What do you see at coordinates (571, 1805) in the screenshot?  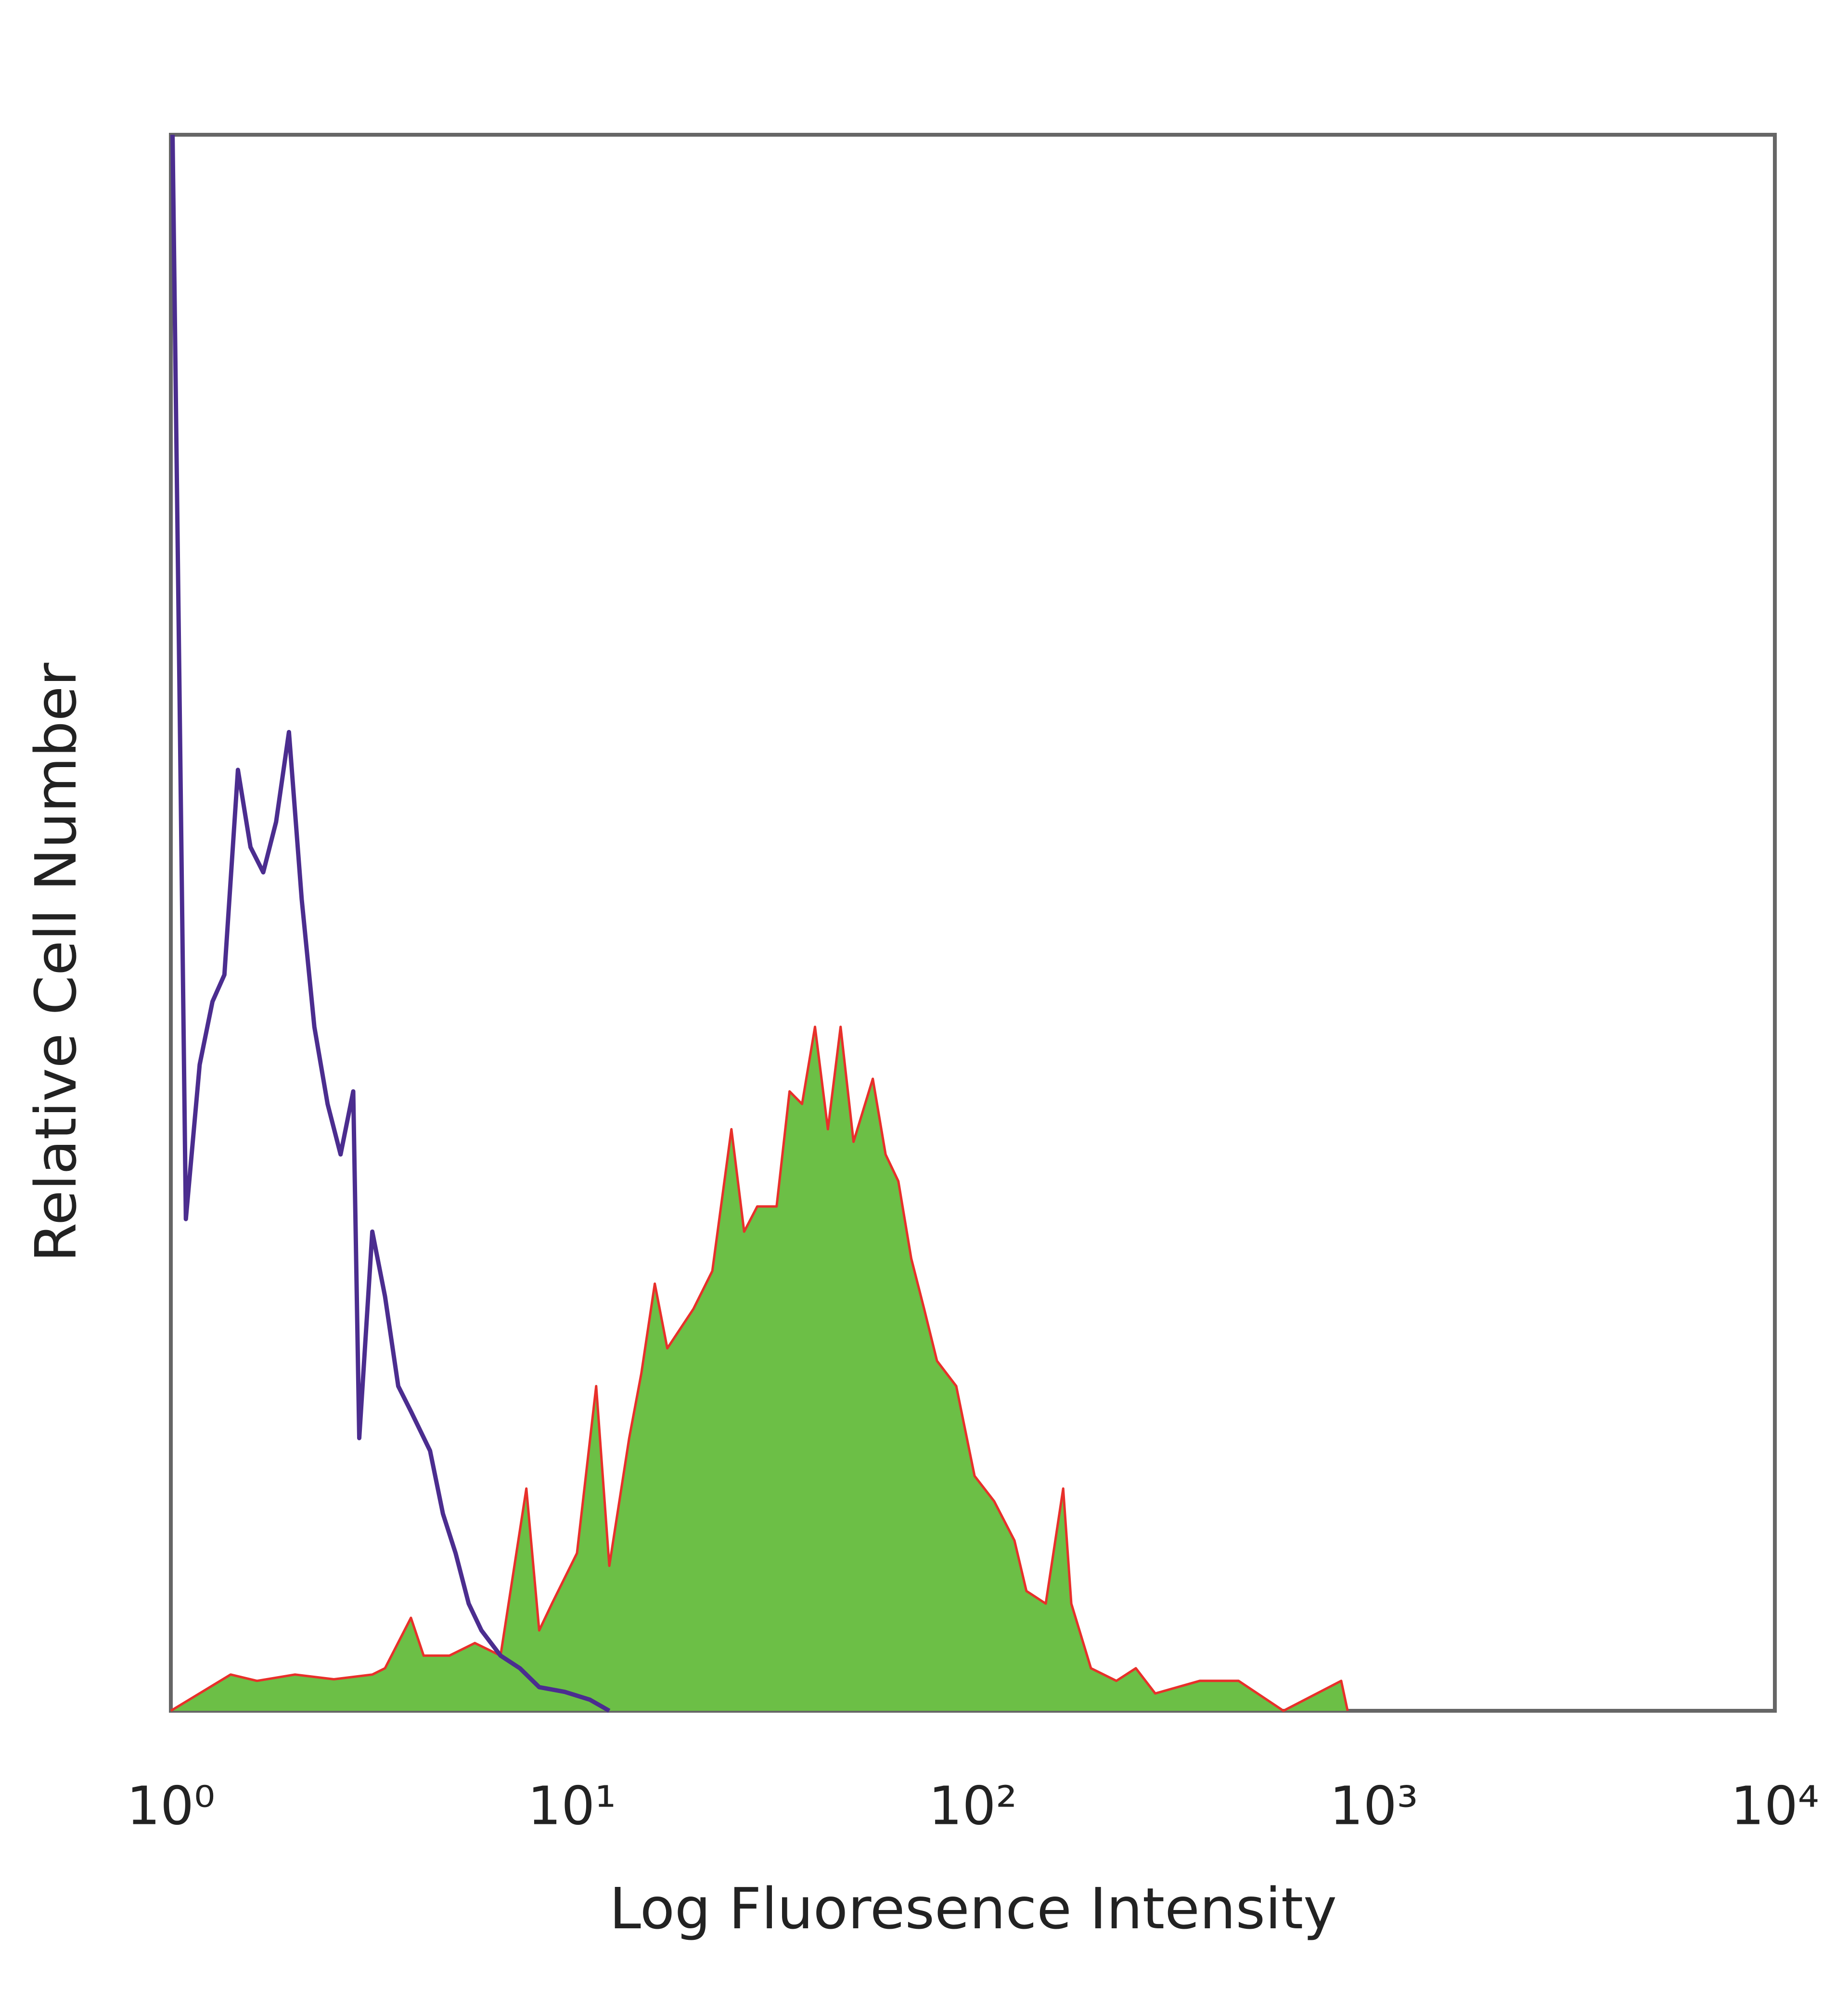 I see `x-tick-label: 10¹` at bounding box center [571, 1805].